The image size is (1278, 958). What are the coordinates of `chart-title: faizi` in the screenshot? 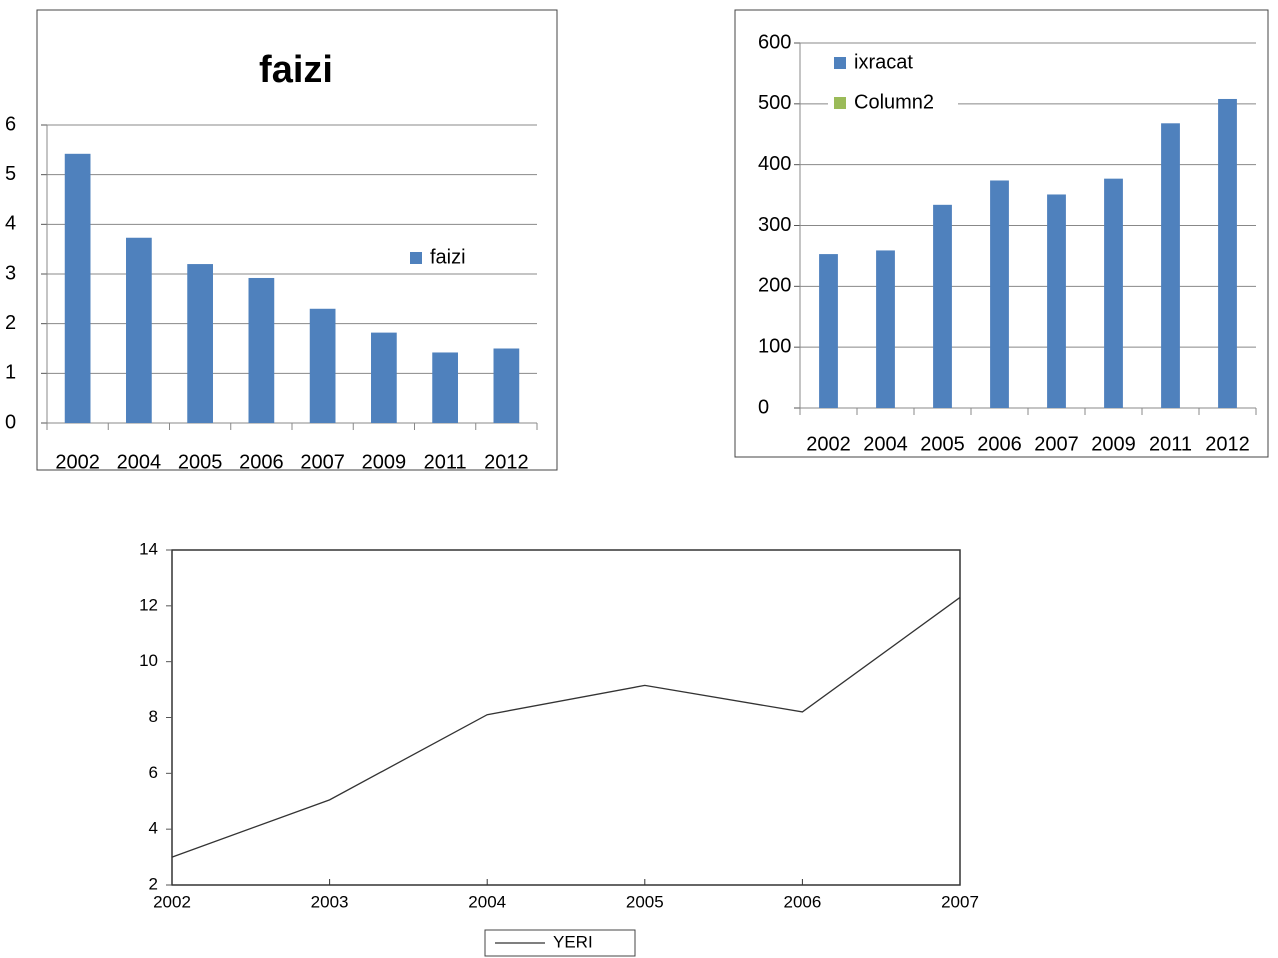 It's located at (296, 70).